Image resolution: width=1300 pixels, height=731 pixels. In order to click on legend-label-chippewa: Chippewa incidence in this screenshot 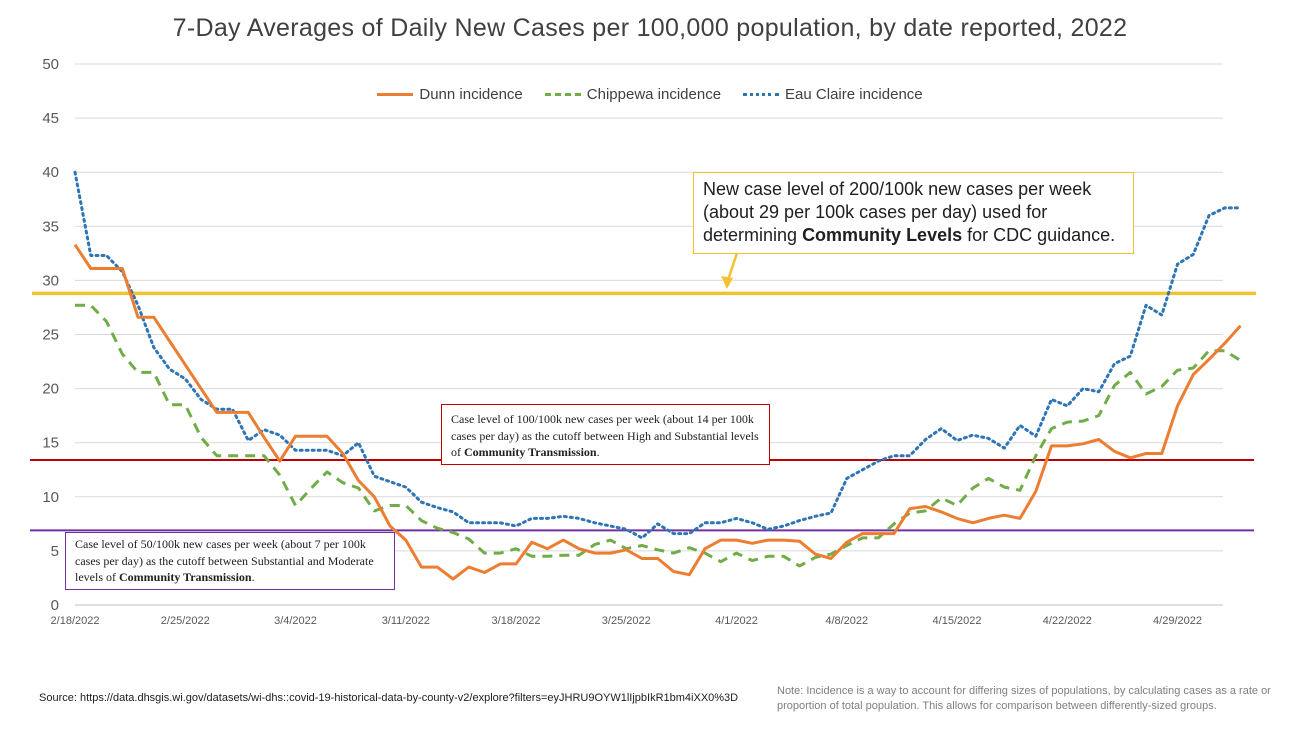, I will do `click(654, 94)`.